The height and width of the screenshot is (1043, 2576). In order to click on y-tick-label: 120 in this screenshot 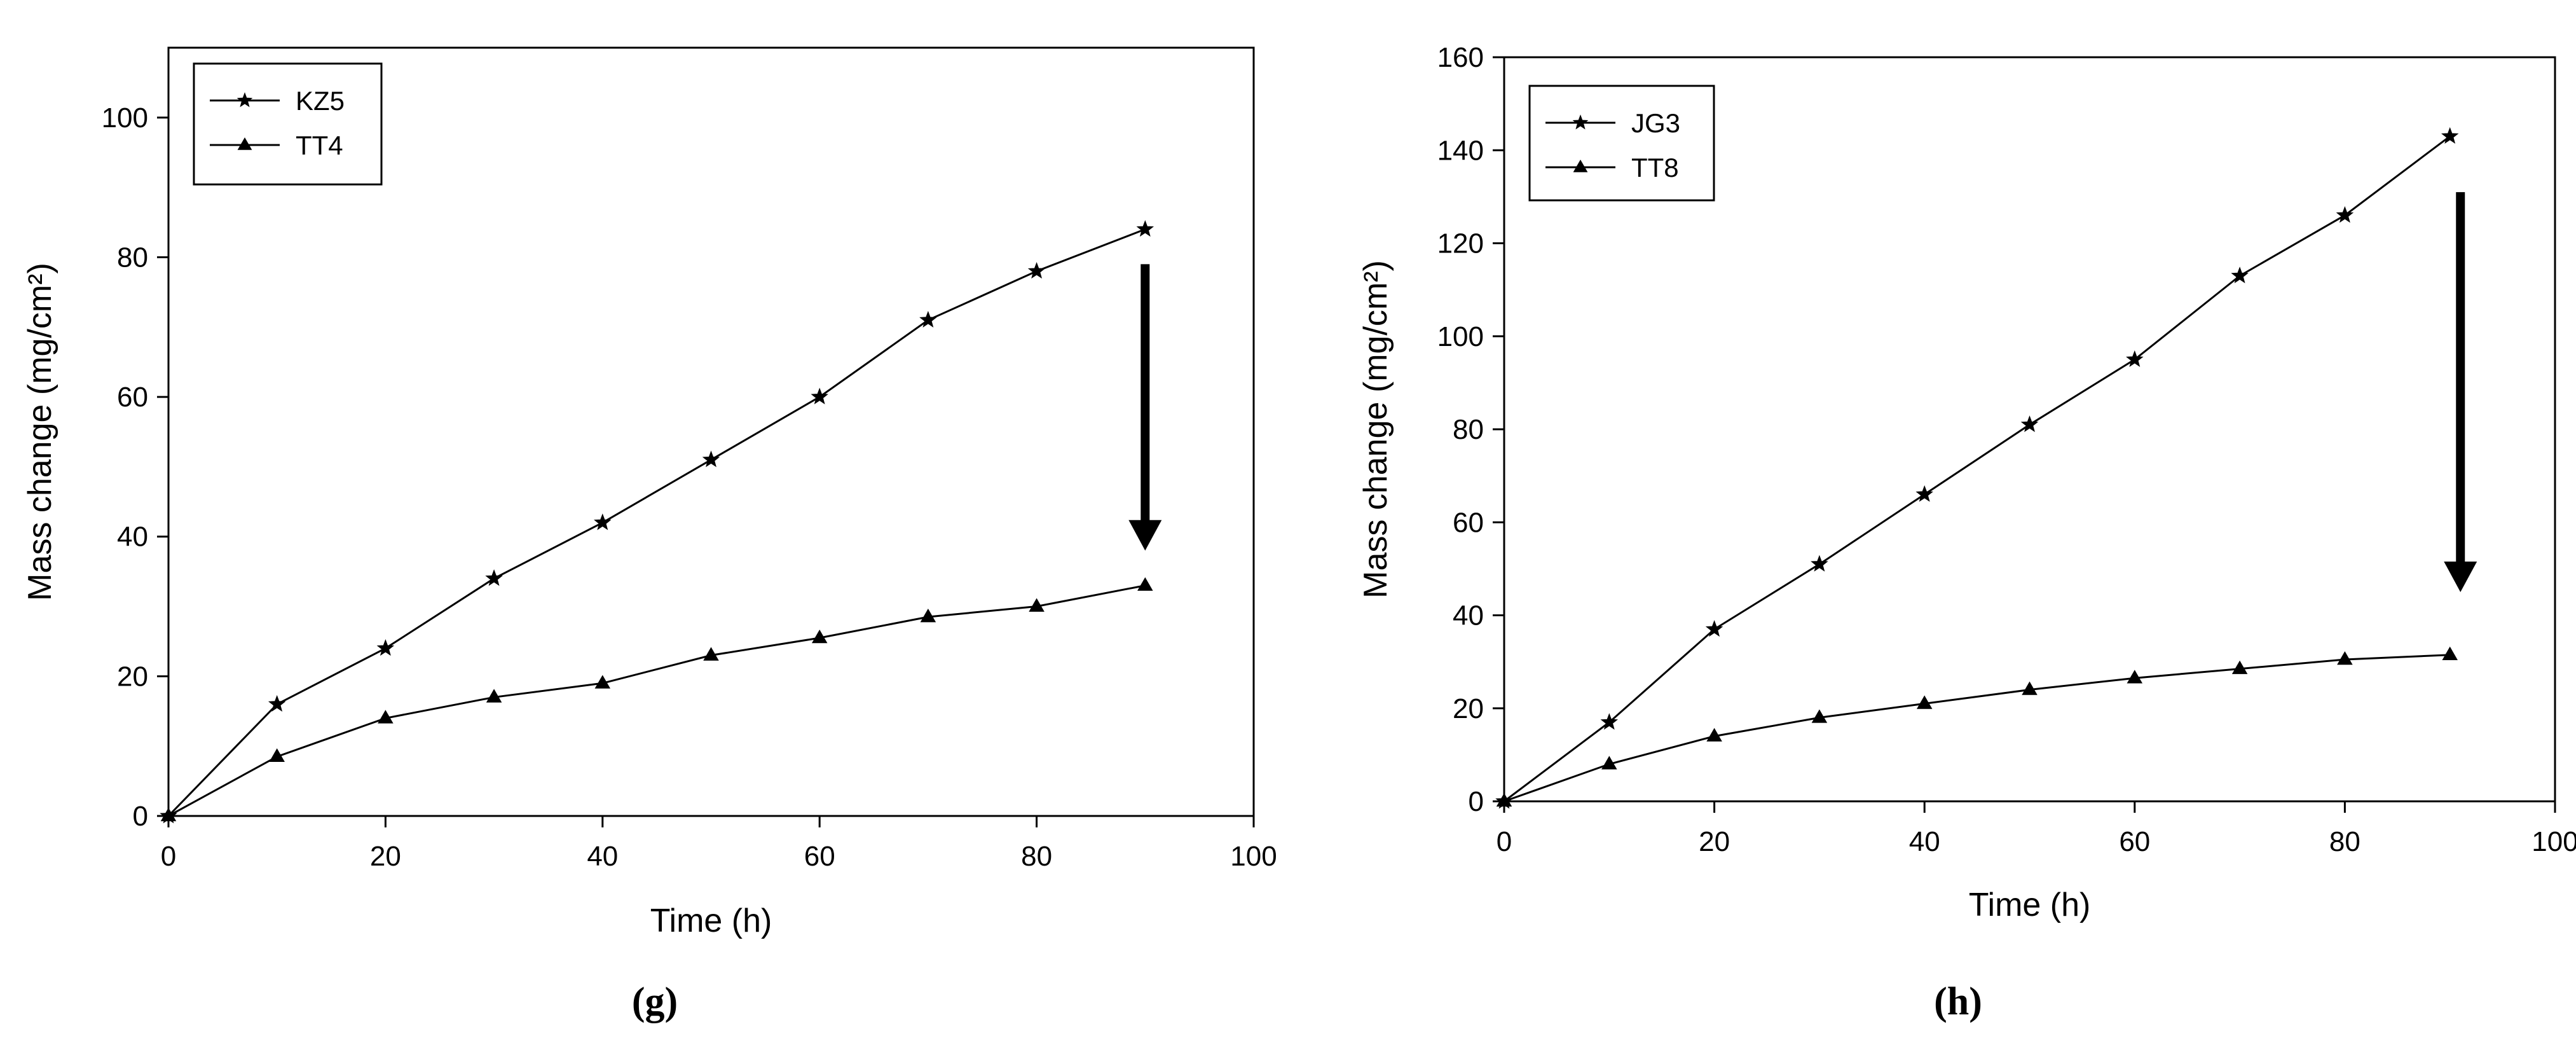, I will do `click(1461, 243)`.